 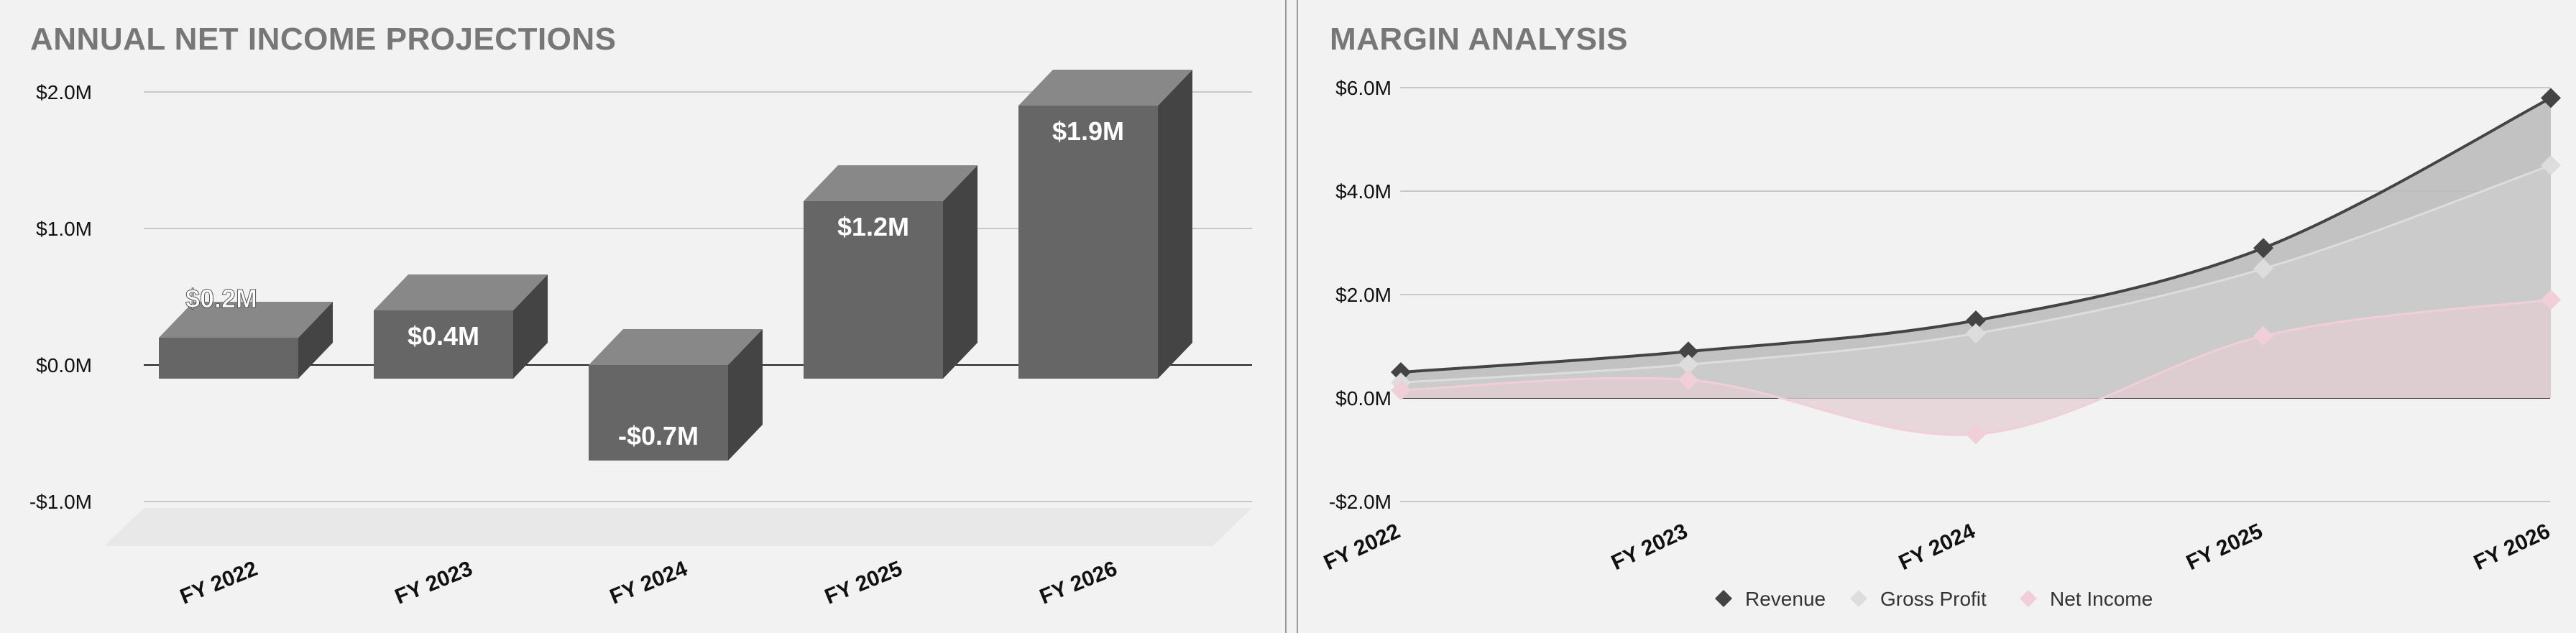 What do you see at coordinates (64, 229) in the screenshot?
I see `y-tick-label: $1.0M` at bounding box center [64, 229].